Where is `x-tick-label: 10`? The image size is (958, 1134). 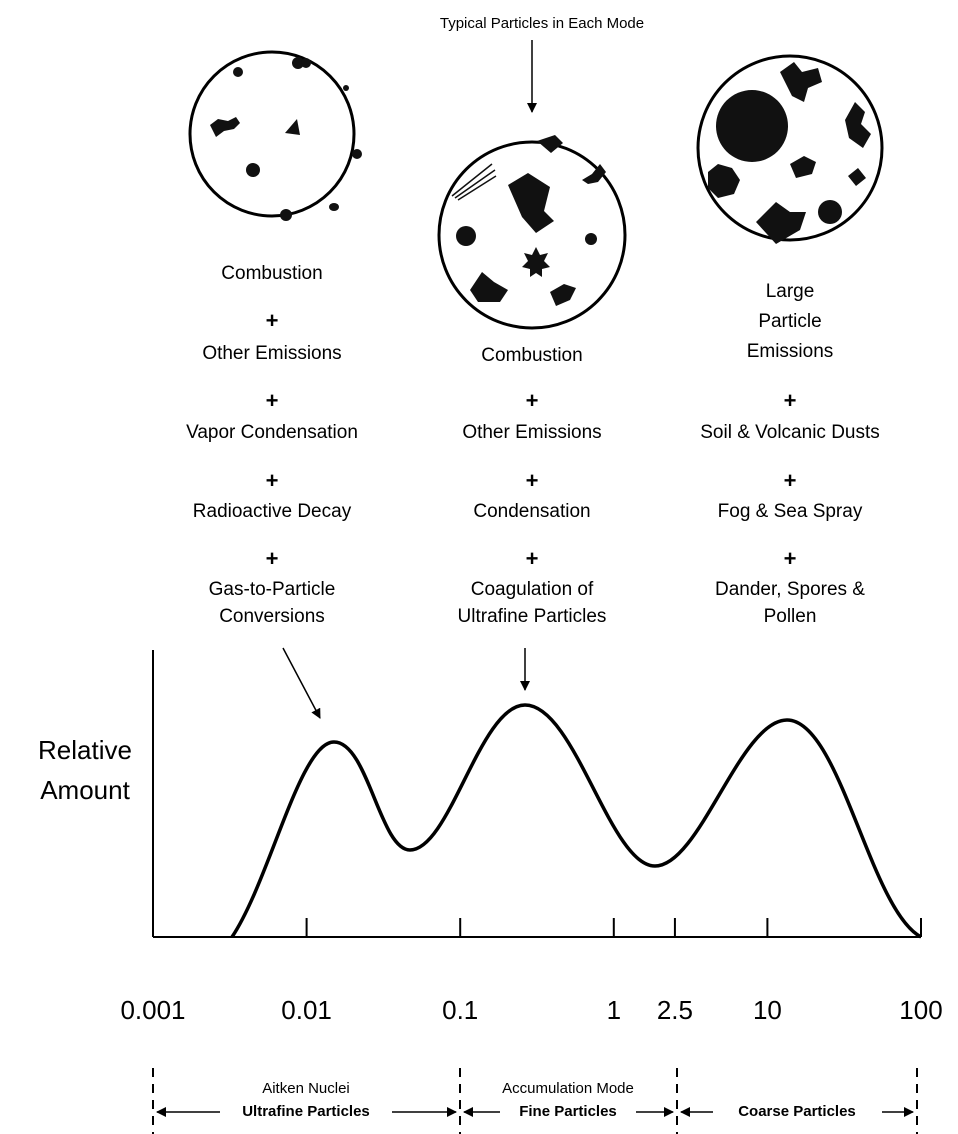 x-tick-label: 10 is located at coordinates (767, 1010).